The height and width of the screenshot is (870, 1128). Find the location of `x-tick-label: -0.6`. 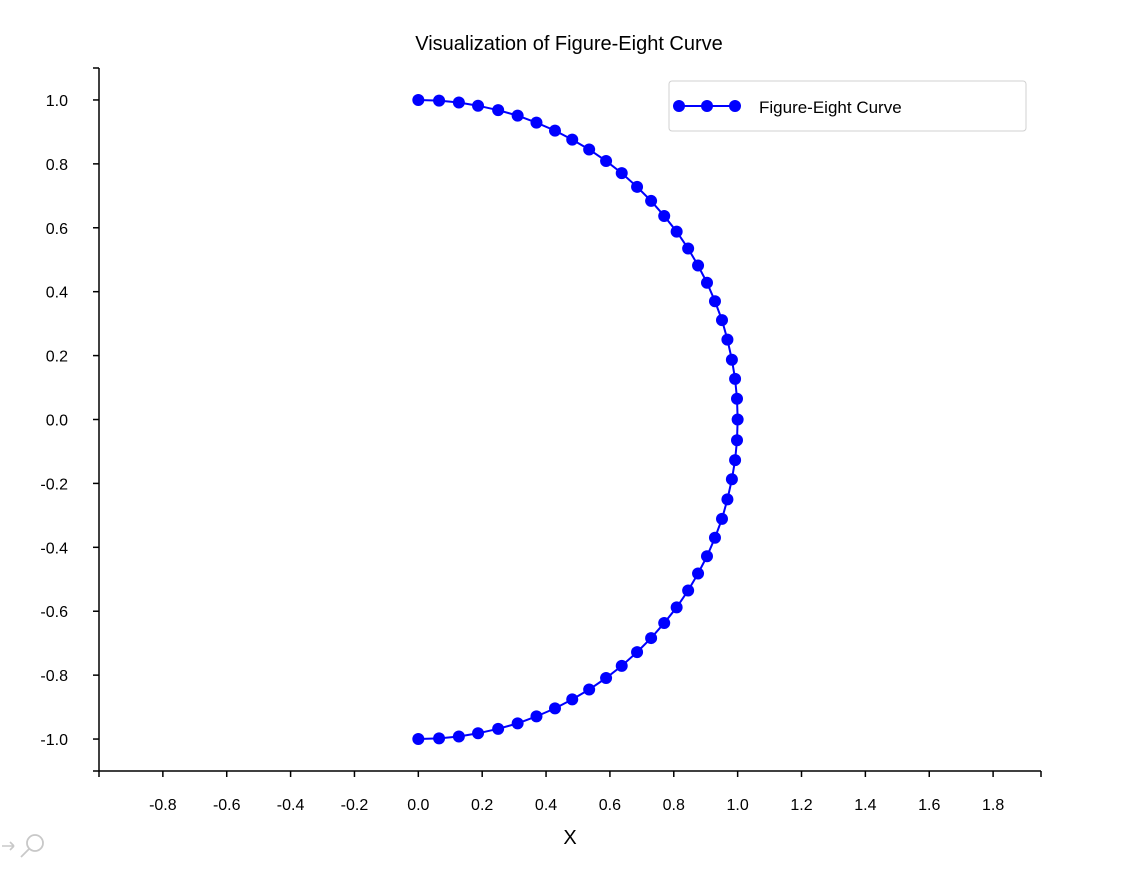

x-tick-label: -0.6 is located at coordinates (227, 805).